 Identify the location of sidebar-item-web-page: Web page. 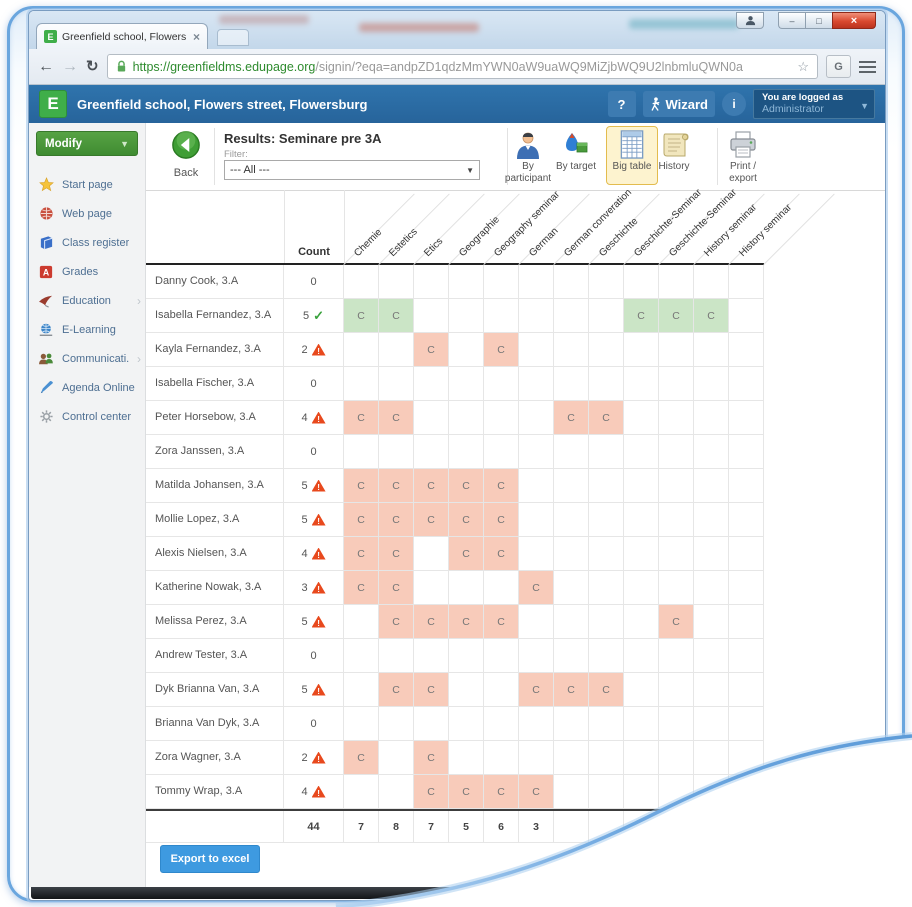
(87, 213).